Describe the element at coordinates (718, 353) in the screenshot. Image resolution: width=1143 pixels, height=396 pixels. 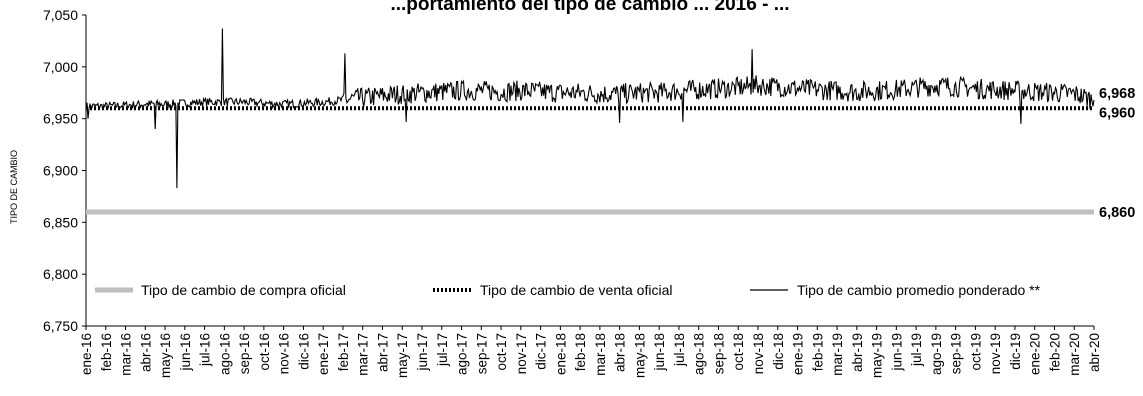
I see `x-tick-label: sep-18` at that location.